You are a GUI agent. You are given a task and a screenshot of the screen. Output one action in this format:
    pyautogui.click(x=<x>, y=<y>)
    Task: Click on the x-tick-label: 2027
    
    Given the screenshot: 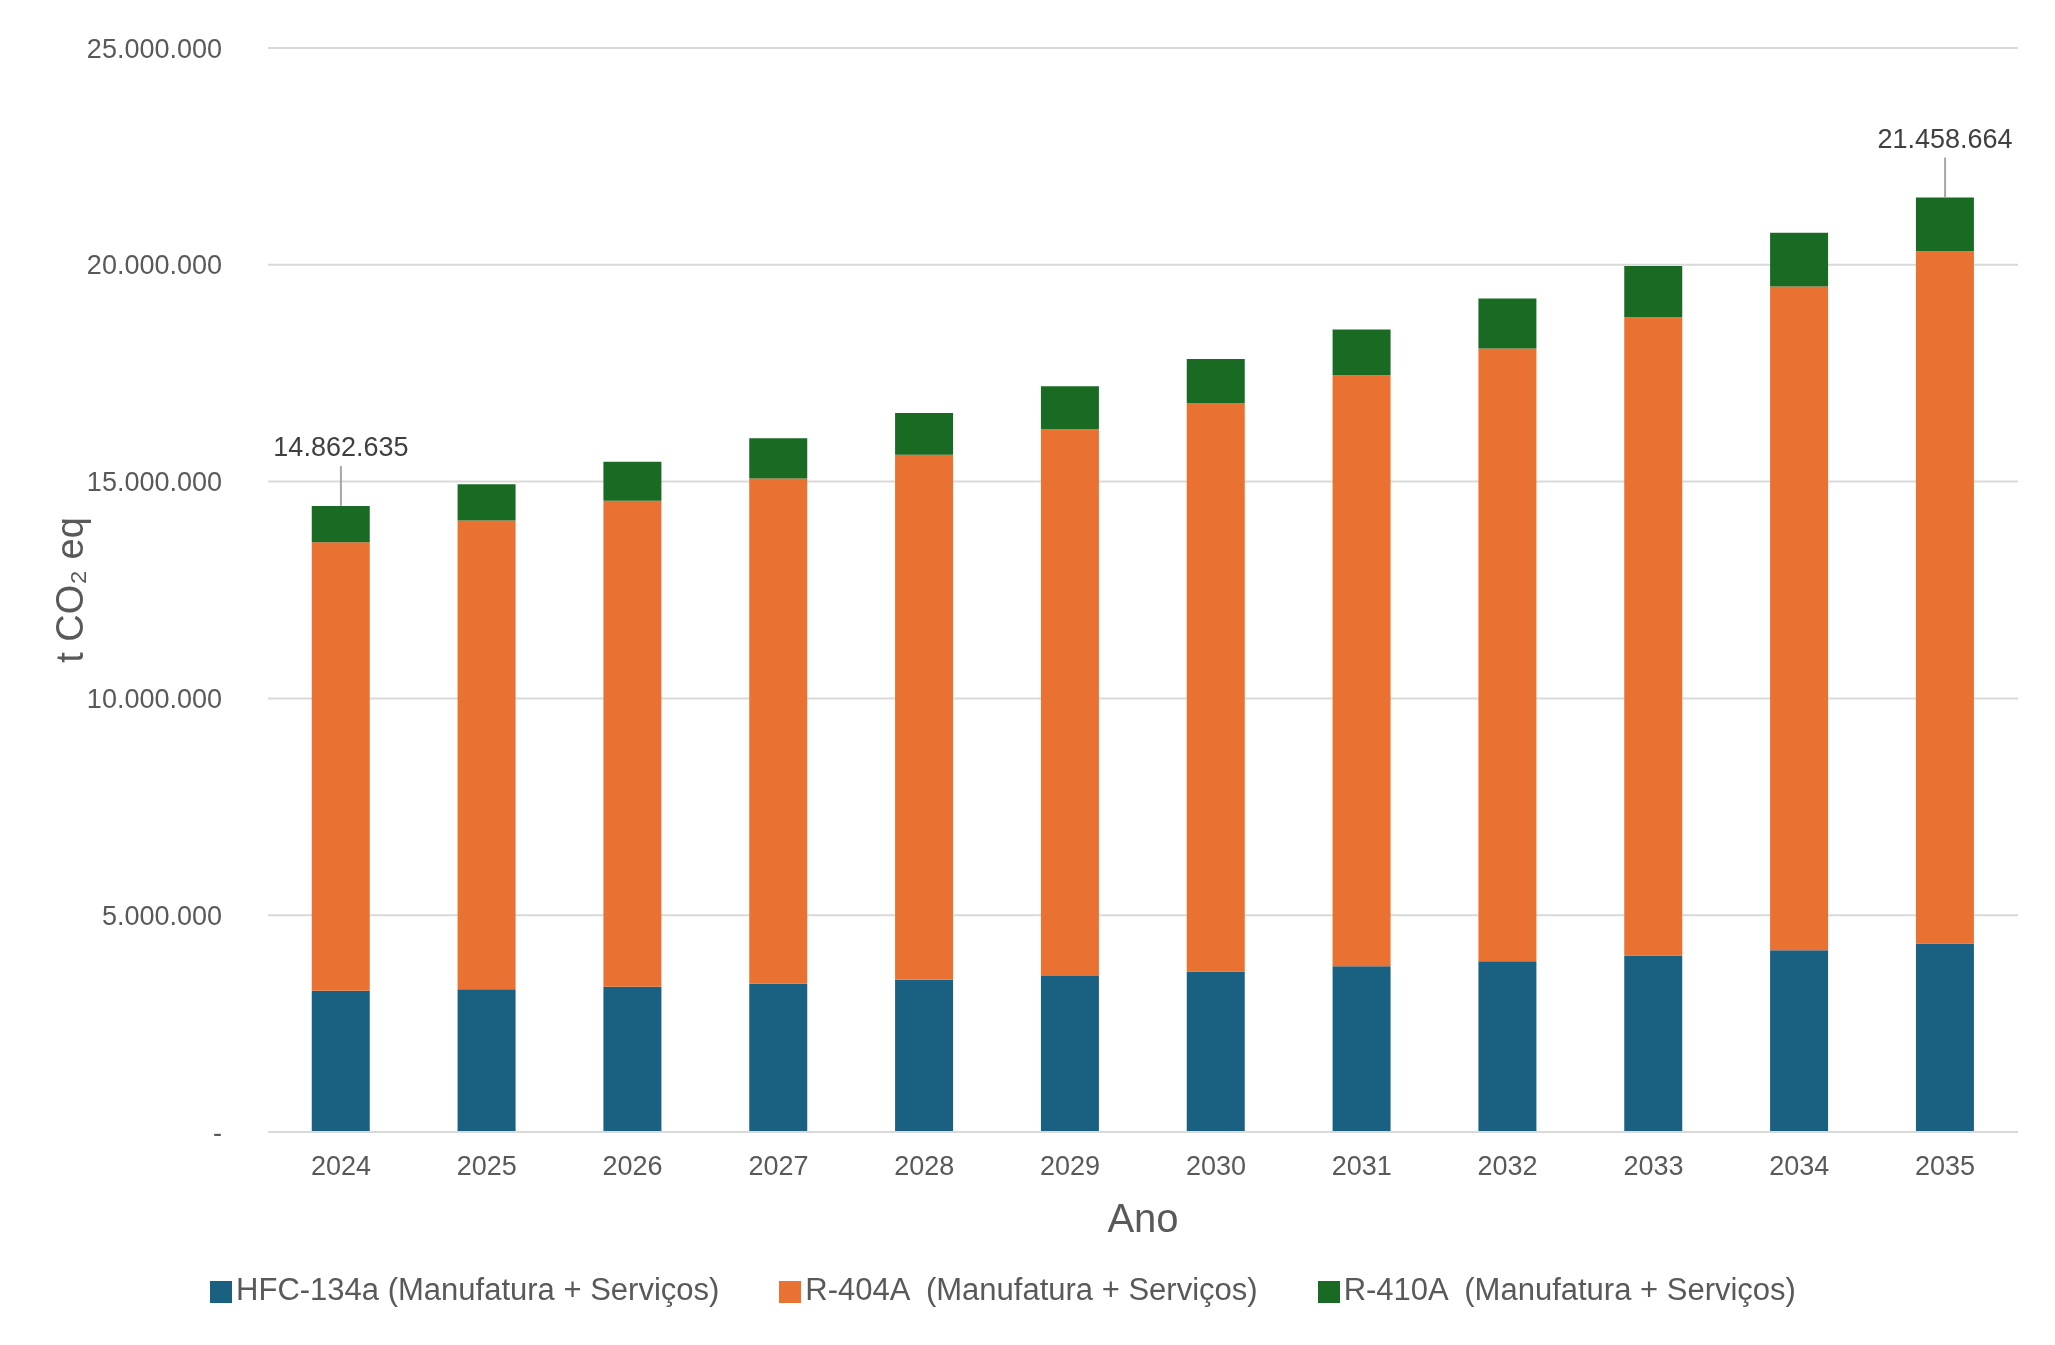 What is the action you would take?
    pyautogui.click(x=778, y=1166)
    